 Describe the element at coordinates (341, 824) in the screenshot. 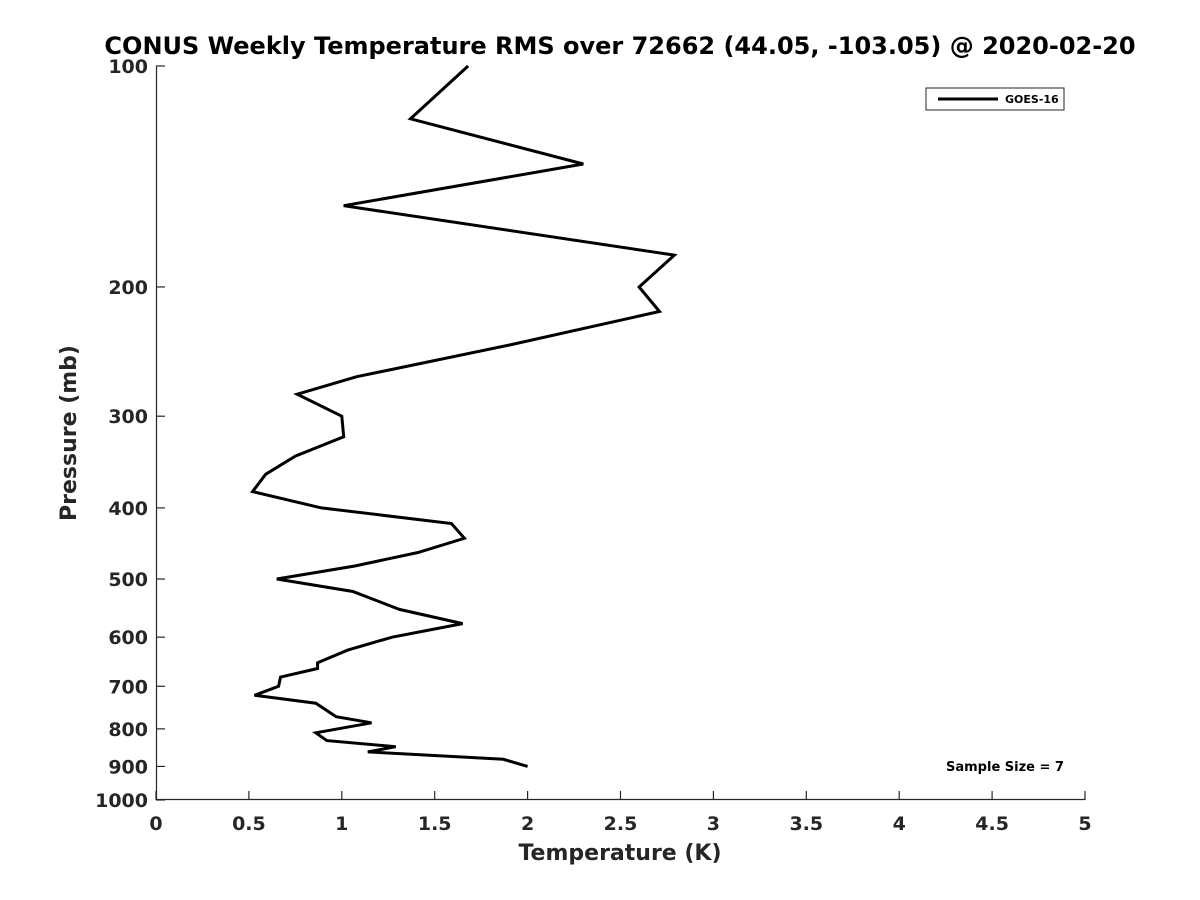

I see `x-tick-label: 1` at that location.